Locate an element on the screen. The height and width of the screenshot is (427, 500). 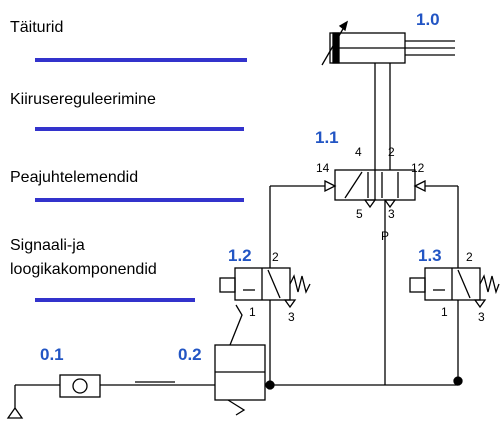
port-label: 5 is located at coordinates (359, 214).